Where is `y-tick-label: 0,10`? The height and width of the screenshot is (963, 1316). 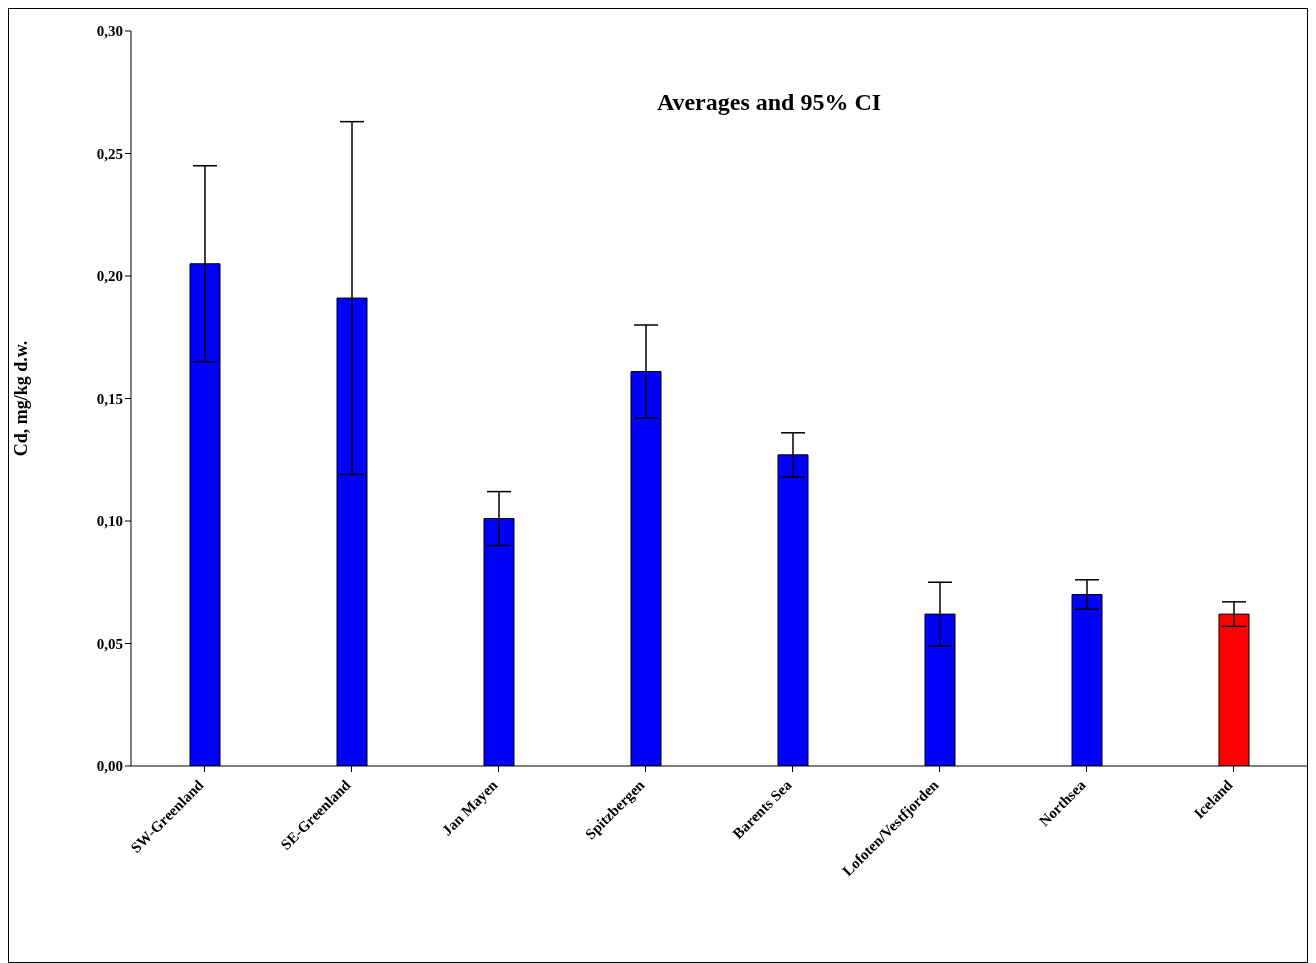
y-tick-label: 0,10 is located at coordinates (109, 521).